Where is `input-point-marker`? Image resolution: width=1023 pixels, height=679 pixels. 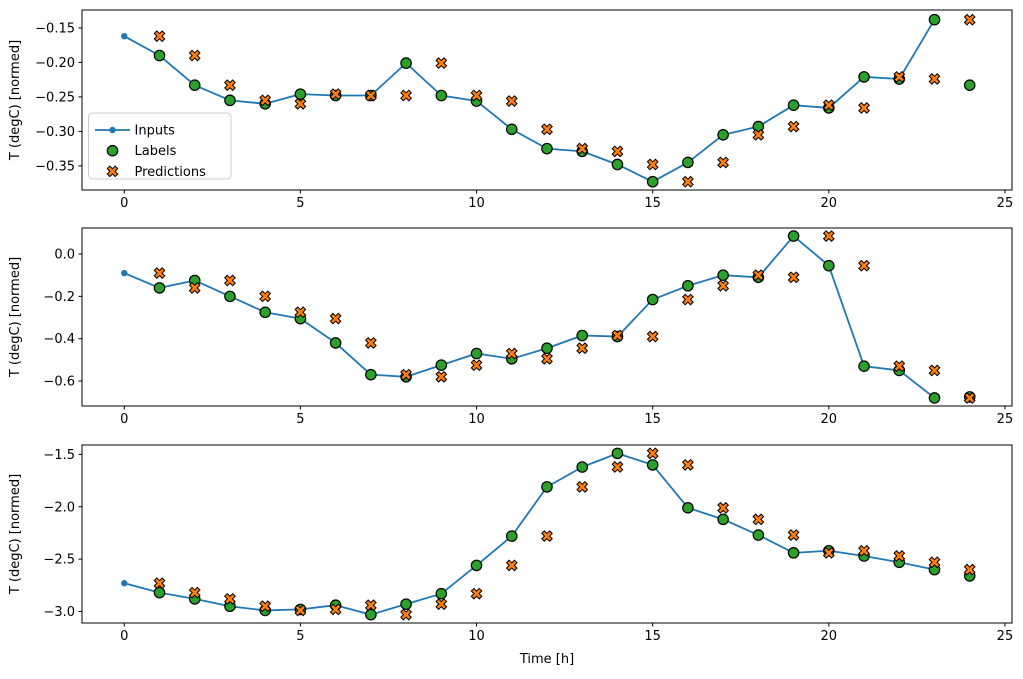
input-point-marker is located at coordinates (124, 36).